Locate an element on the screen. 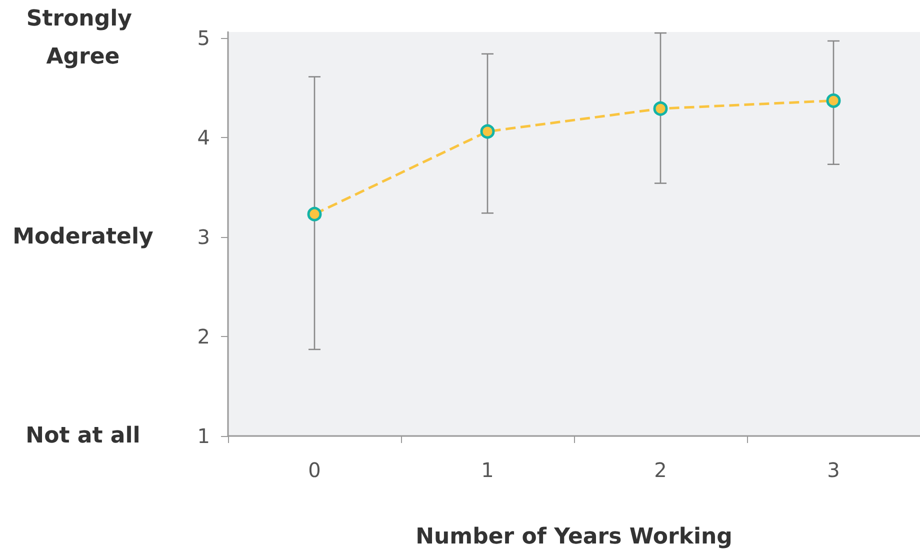 The image size is (920, 554). y-tick-label: 3 is located at coordinates (203, 236).